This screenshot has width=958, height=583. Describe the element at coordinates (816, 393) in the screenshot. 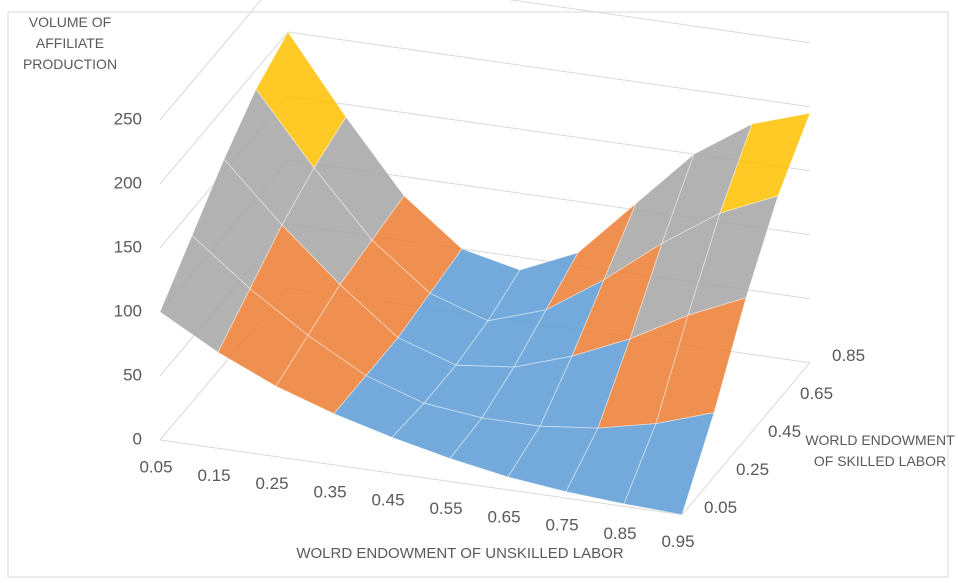

I see `depth-tick-label: 0.65` at that location.